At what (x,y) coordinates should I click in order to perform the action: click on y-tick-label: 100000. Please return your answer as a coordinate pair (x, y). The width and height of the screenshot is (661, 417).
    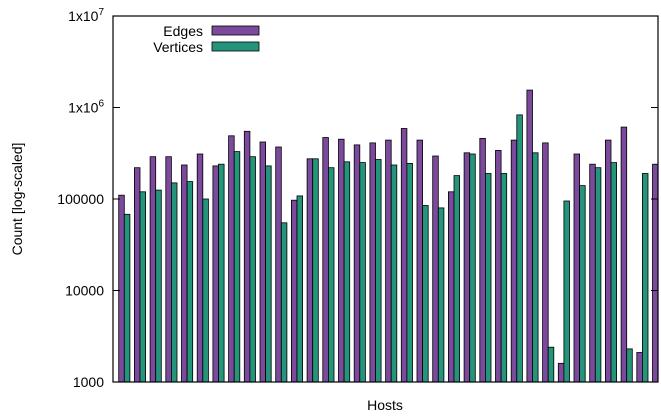
    Looking at the image, I should click on (80, 199).